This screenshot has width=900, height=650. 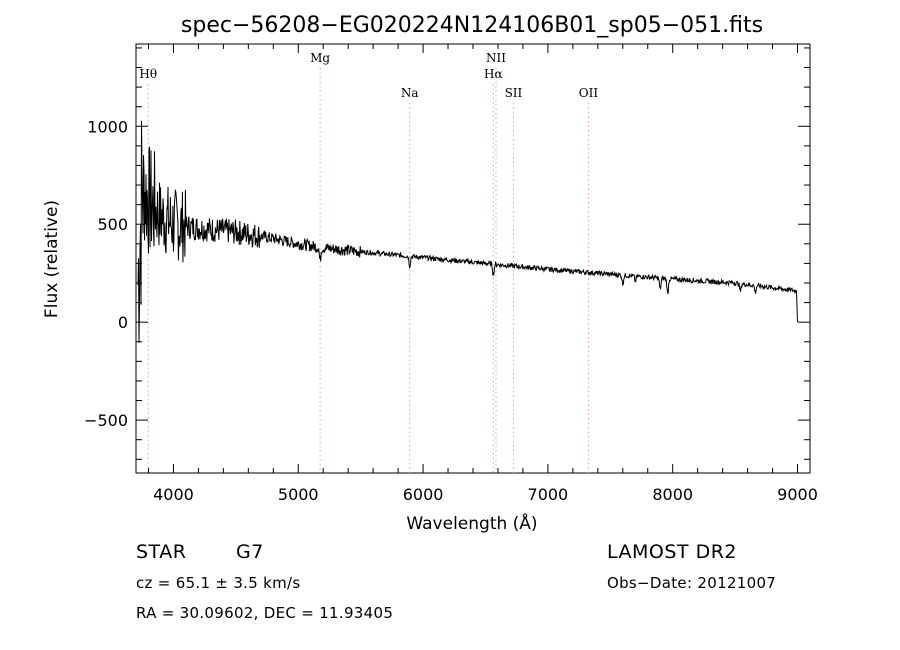 I want to click on x-tick-label: 9000, so click(x=797, y=494).